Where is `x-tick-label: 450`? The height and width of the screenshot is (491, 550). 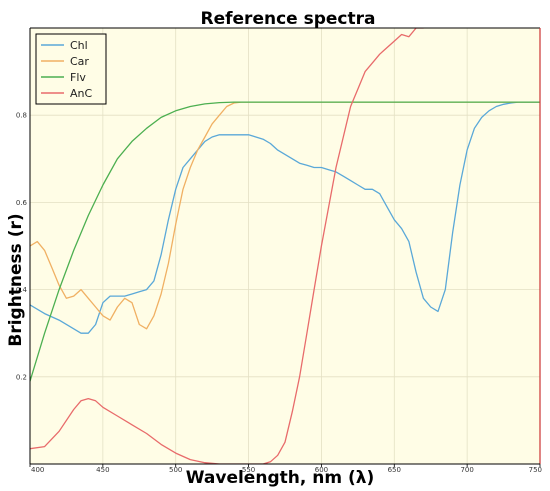 x-tick-label: 450 is located at coordinates (102, 470).